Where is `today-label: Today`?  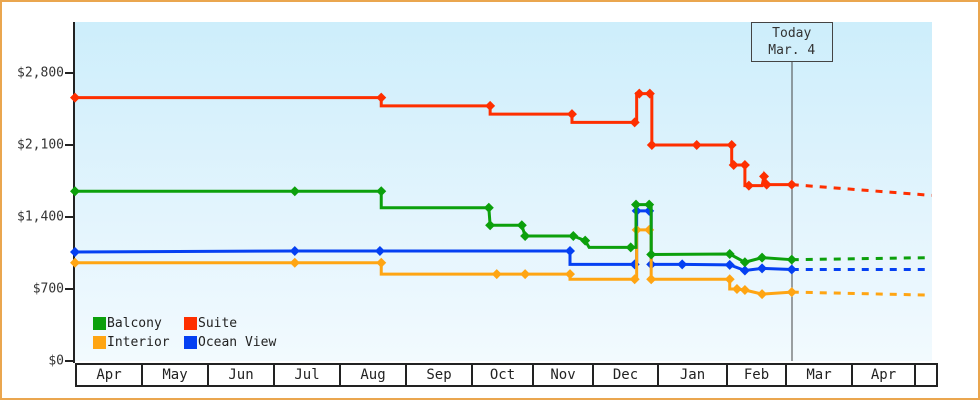
today-label: Today is located at coordinates (792, 33).